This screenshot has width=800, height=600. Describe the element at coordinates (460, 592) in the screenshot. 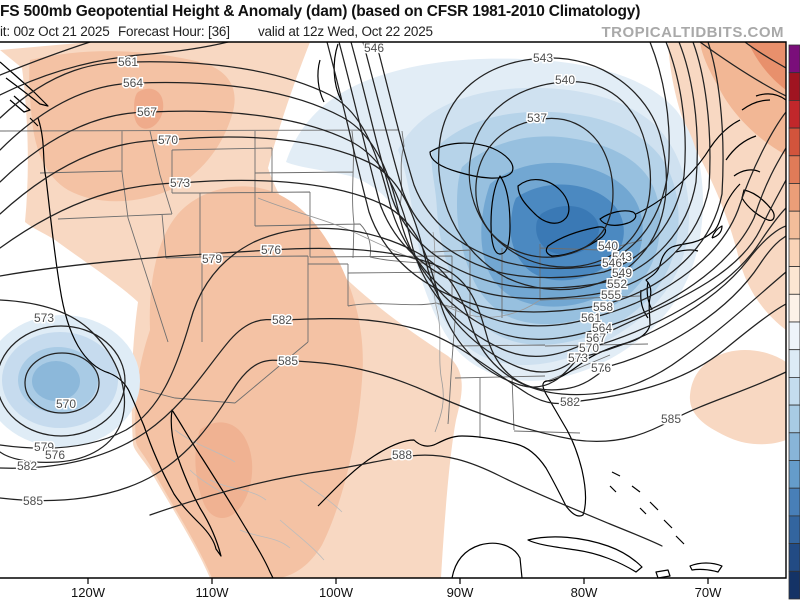

I see `x-axis-tick-label: 90W` at that location.